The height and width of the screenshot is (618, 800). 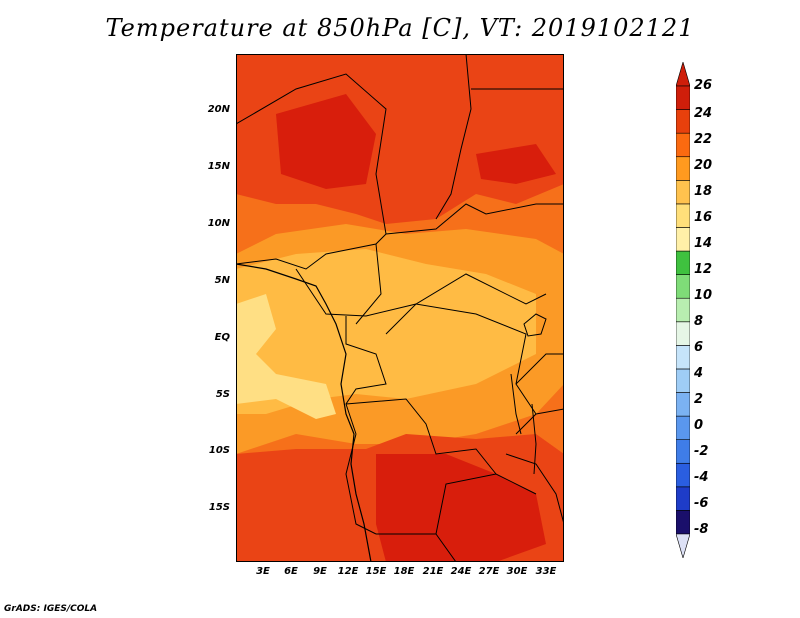 I want to click on lon-label: 12E, so click(x=348, y=571).